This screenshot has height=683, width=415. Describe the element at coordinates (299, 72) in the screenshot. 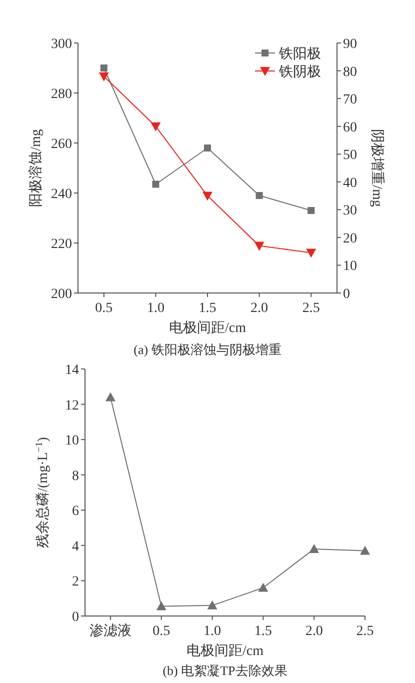

I see `legend-label: 铁阴极` at that location.